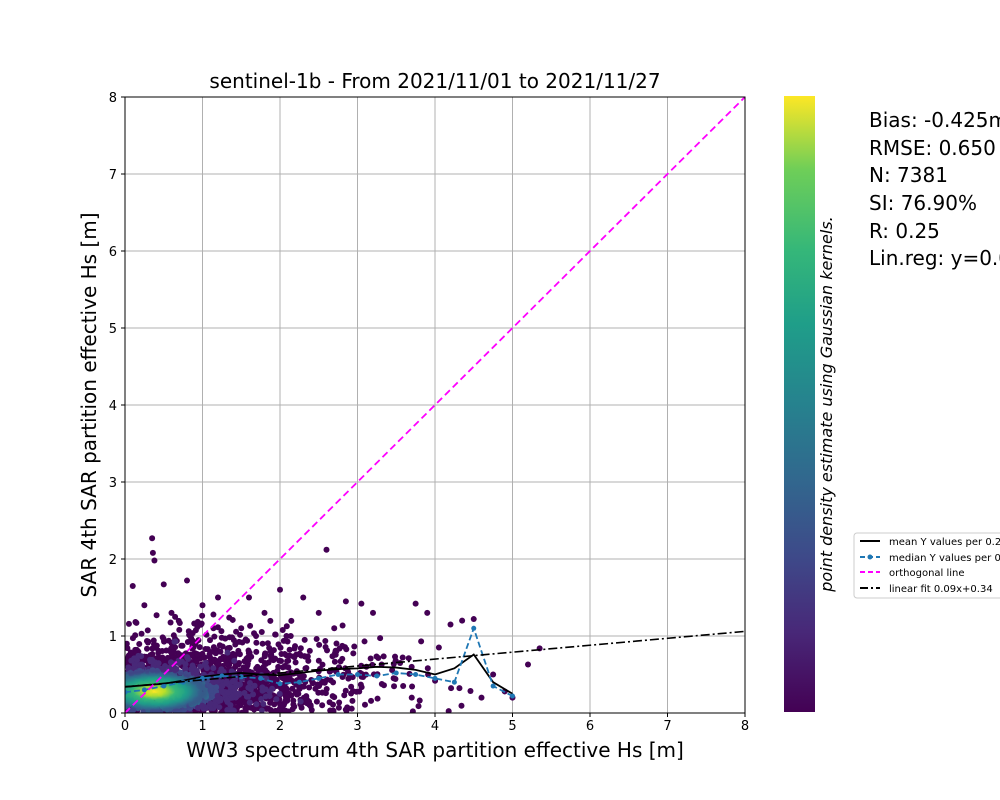 The image size is (1000, 800). Describe the element at coordinates (113, 98) in the screenshot. I see `y-tick-label: 8` at that location.